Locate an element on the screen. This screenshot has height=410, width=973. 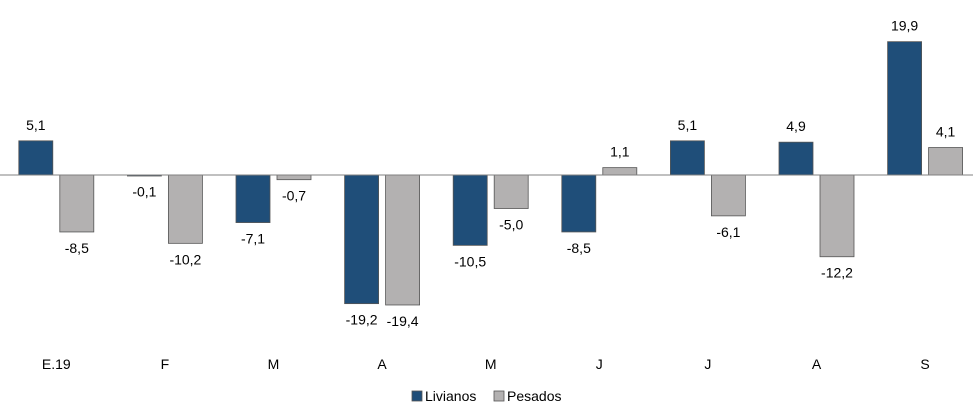
value-label-pesados-2: -0,7 is located at coordinates (294, 196).